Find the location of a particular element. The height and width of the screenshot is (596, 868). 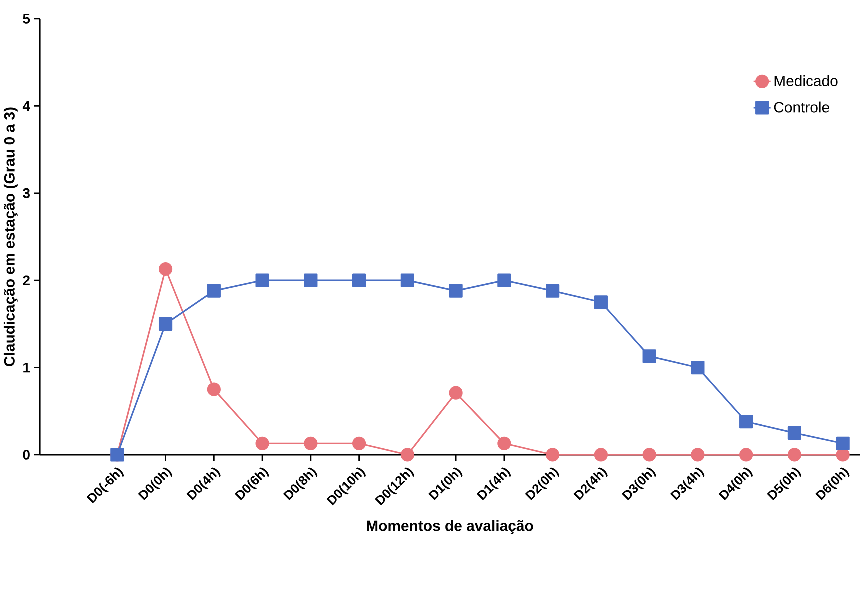

y-axis-title: Claudicação em estação (Grau 0 a 3) is located at coordinates (11, 237).